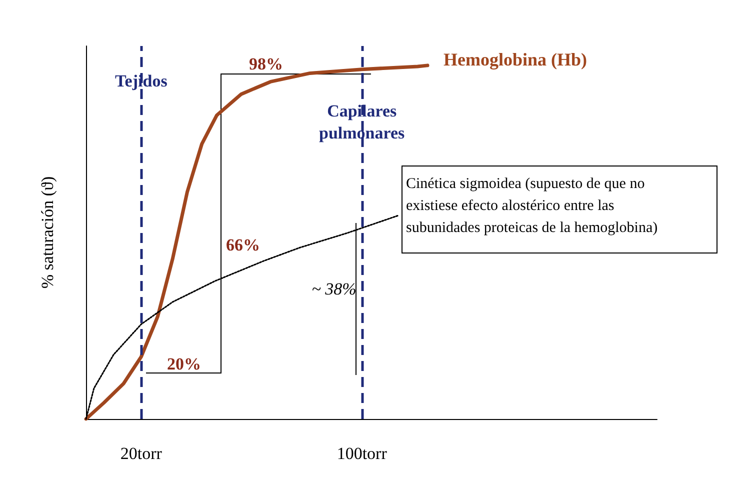  Describe the element at coordinates (184, 364) in the screenshot. I see `annotation: 20%` at that location.